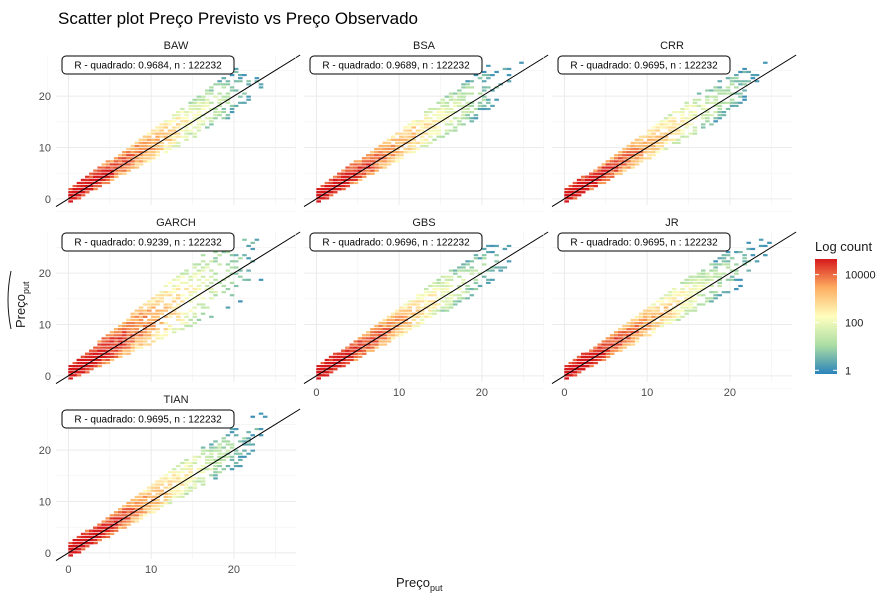 The height and width of the screenshot is (604, 894). Describe the element at coordinates (9, 300) in the screenshot. I see `y-axis-title-hat` at that location.